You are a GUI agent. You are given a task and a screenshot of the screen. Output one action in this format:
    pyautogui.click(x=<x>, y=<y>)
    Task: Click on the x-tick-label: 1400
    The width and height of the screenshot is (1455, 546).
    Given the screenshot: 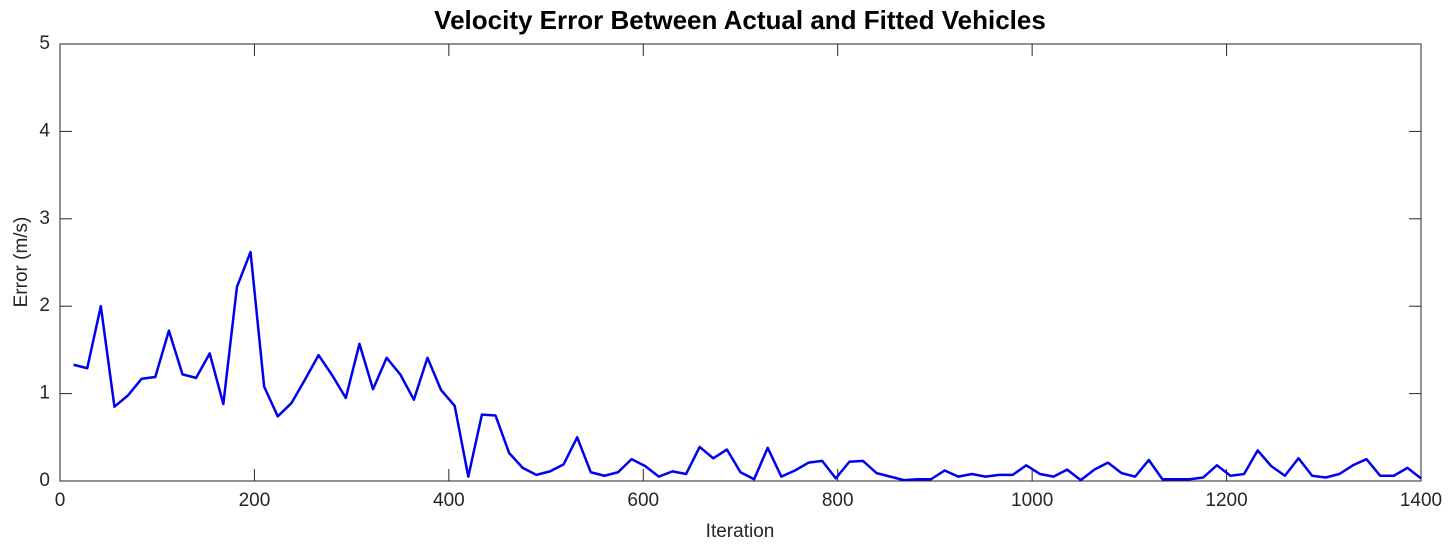 What is the action you would take?
    pyautogui.click(x=1421, y=500)
    